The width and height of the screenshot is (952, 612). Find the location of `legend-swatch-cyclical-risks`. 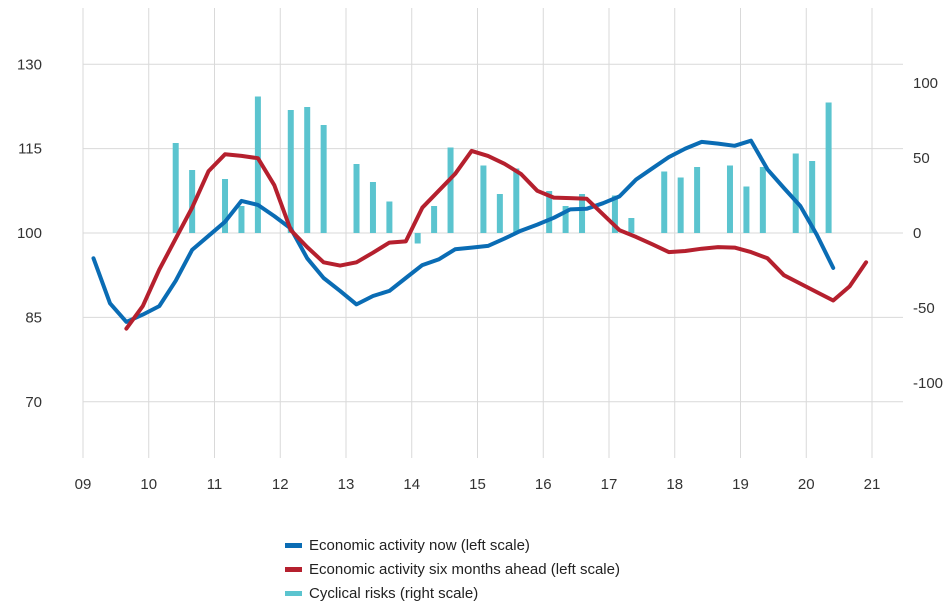

legend-swatch-cyclical-risks is located at coordinates (293, 593).